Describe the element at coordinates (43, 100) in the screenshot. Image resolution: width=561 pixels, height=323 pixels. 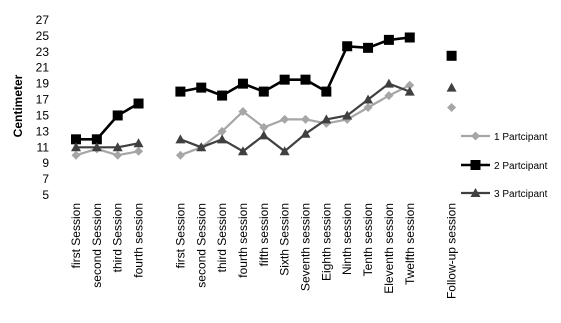
I see `y-tick-label: 17` at that location.